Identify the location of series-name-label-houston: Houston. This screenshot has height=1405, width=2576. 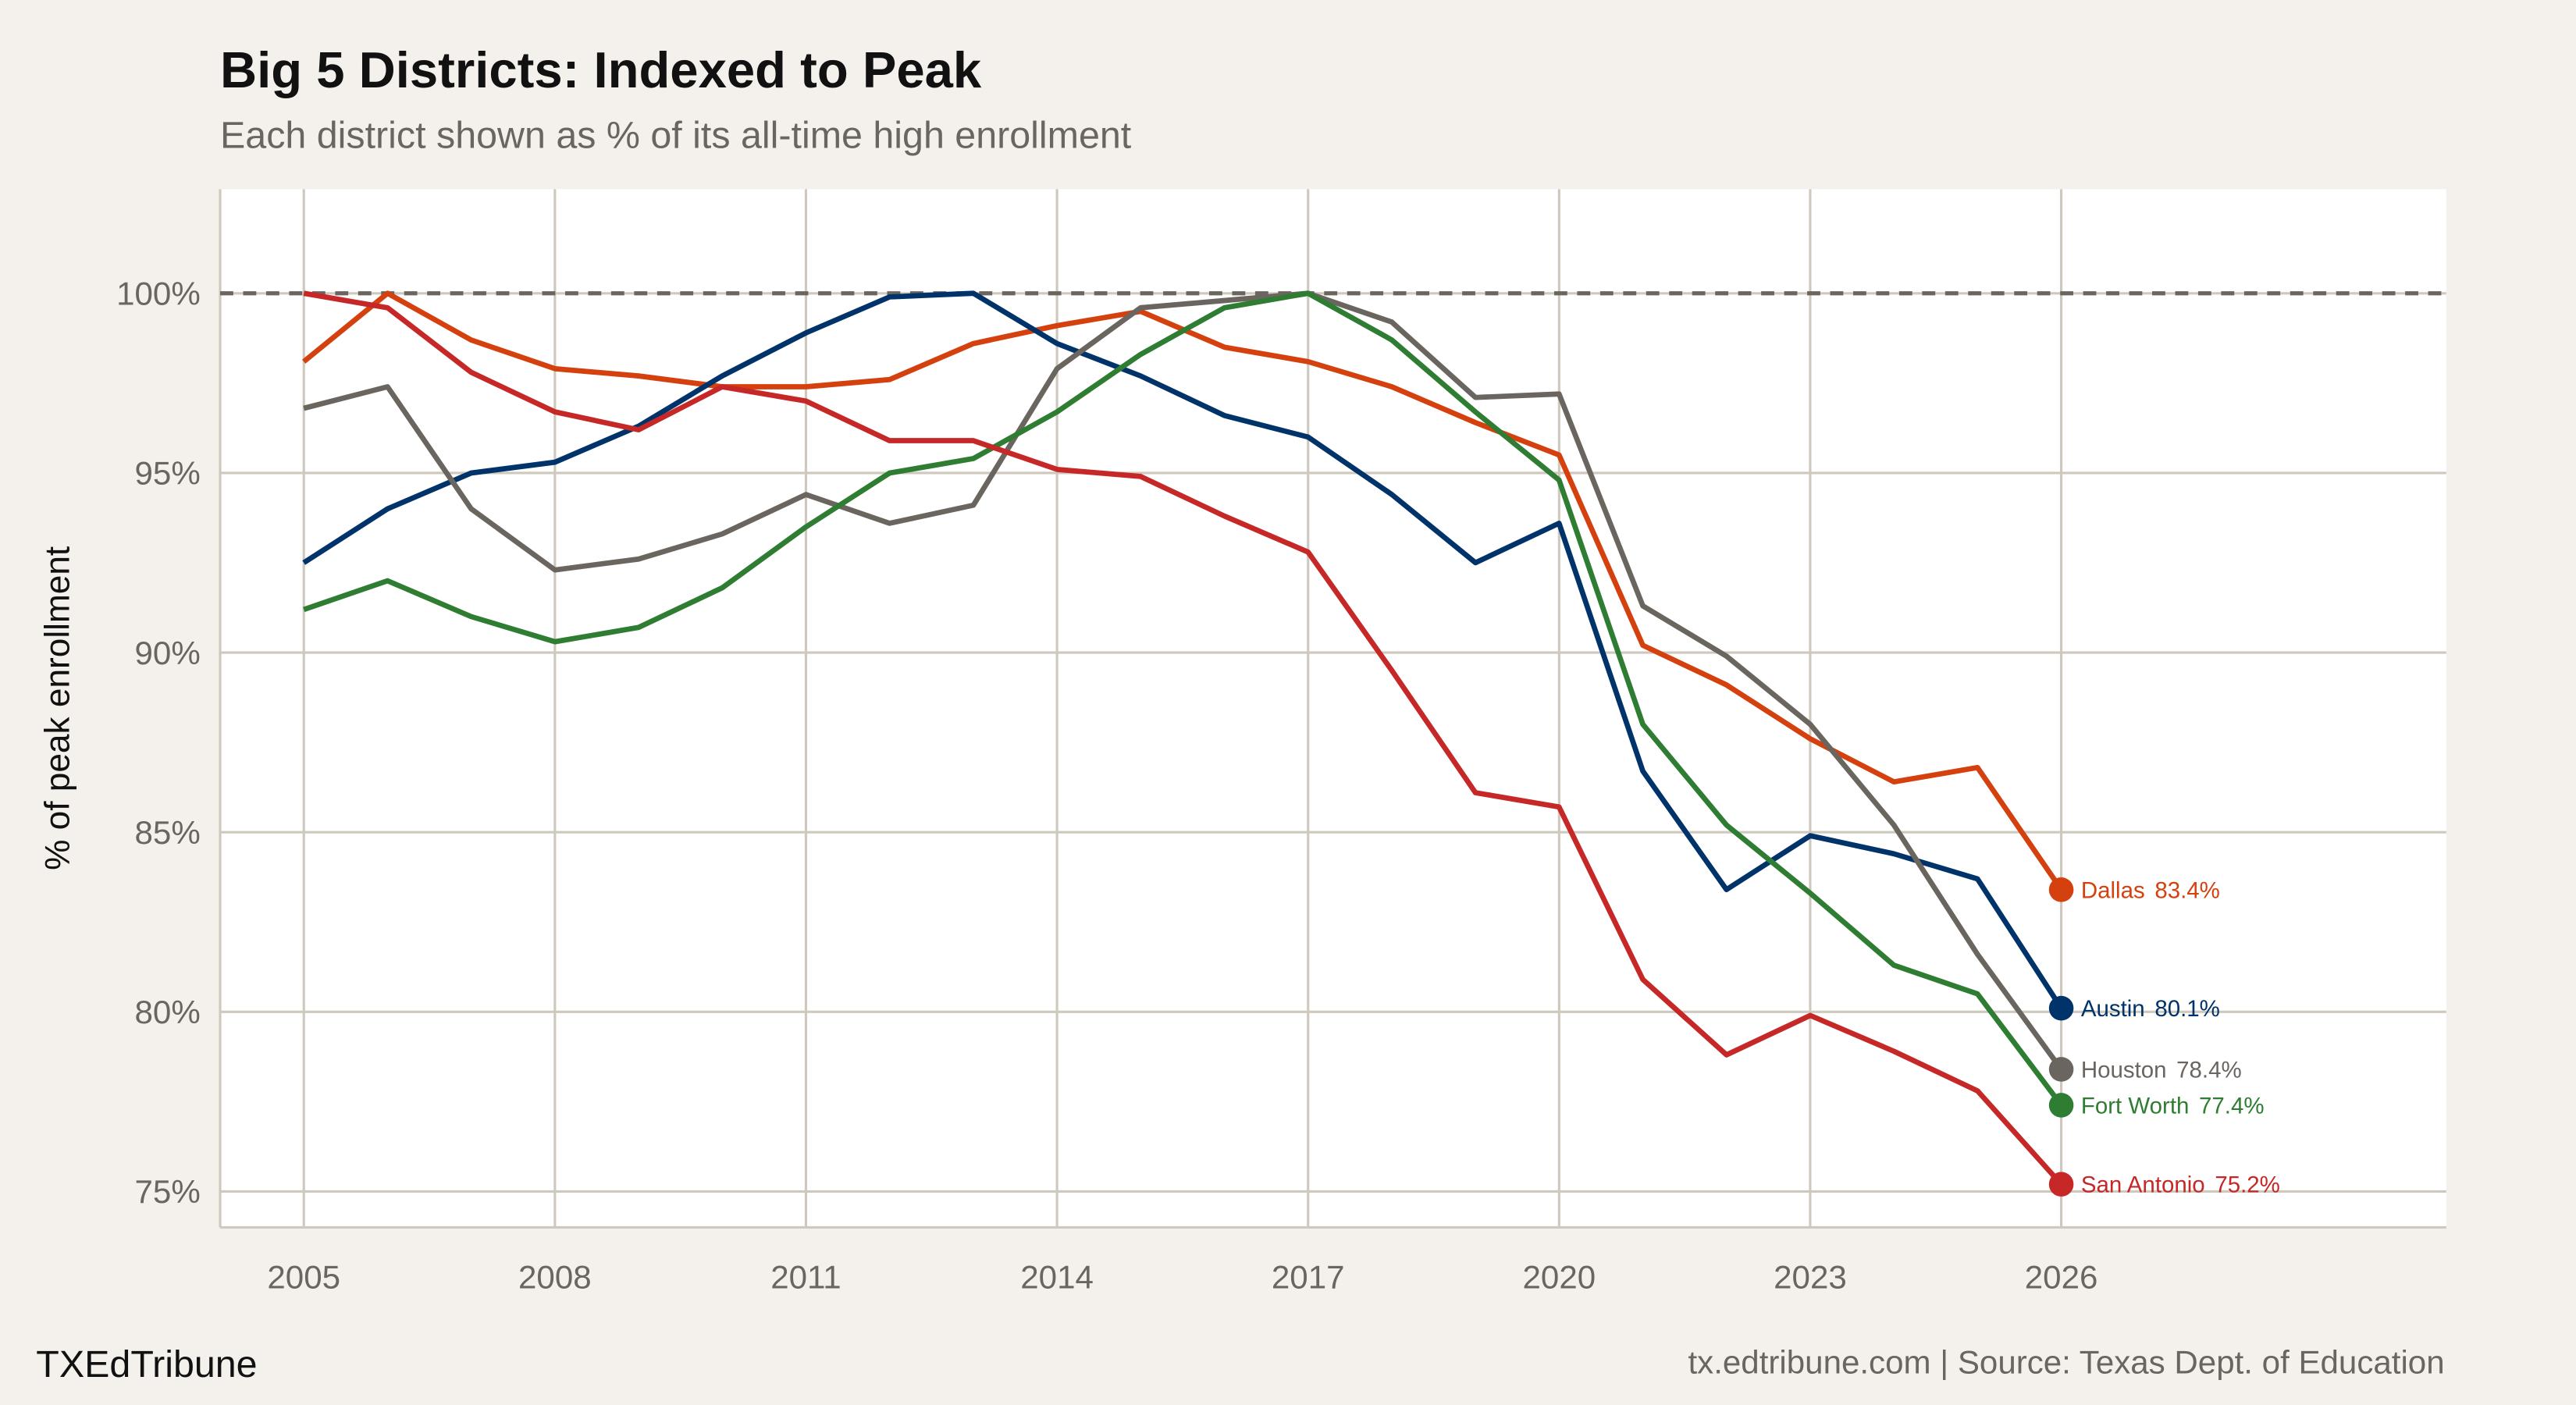
(2124, 1070).